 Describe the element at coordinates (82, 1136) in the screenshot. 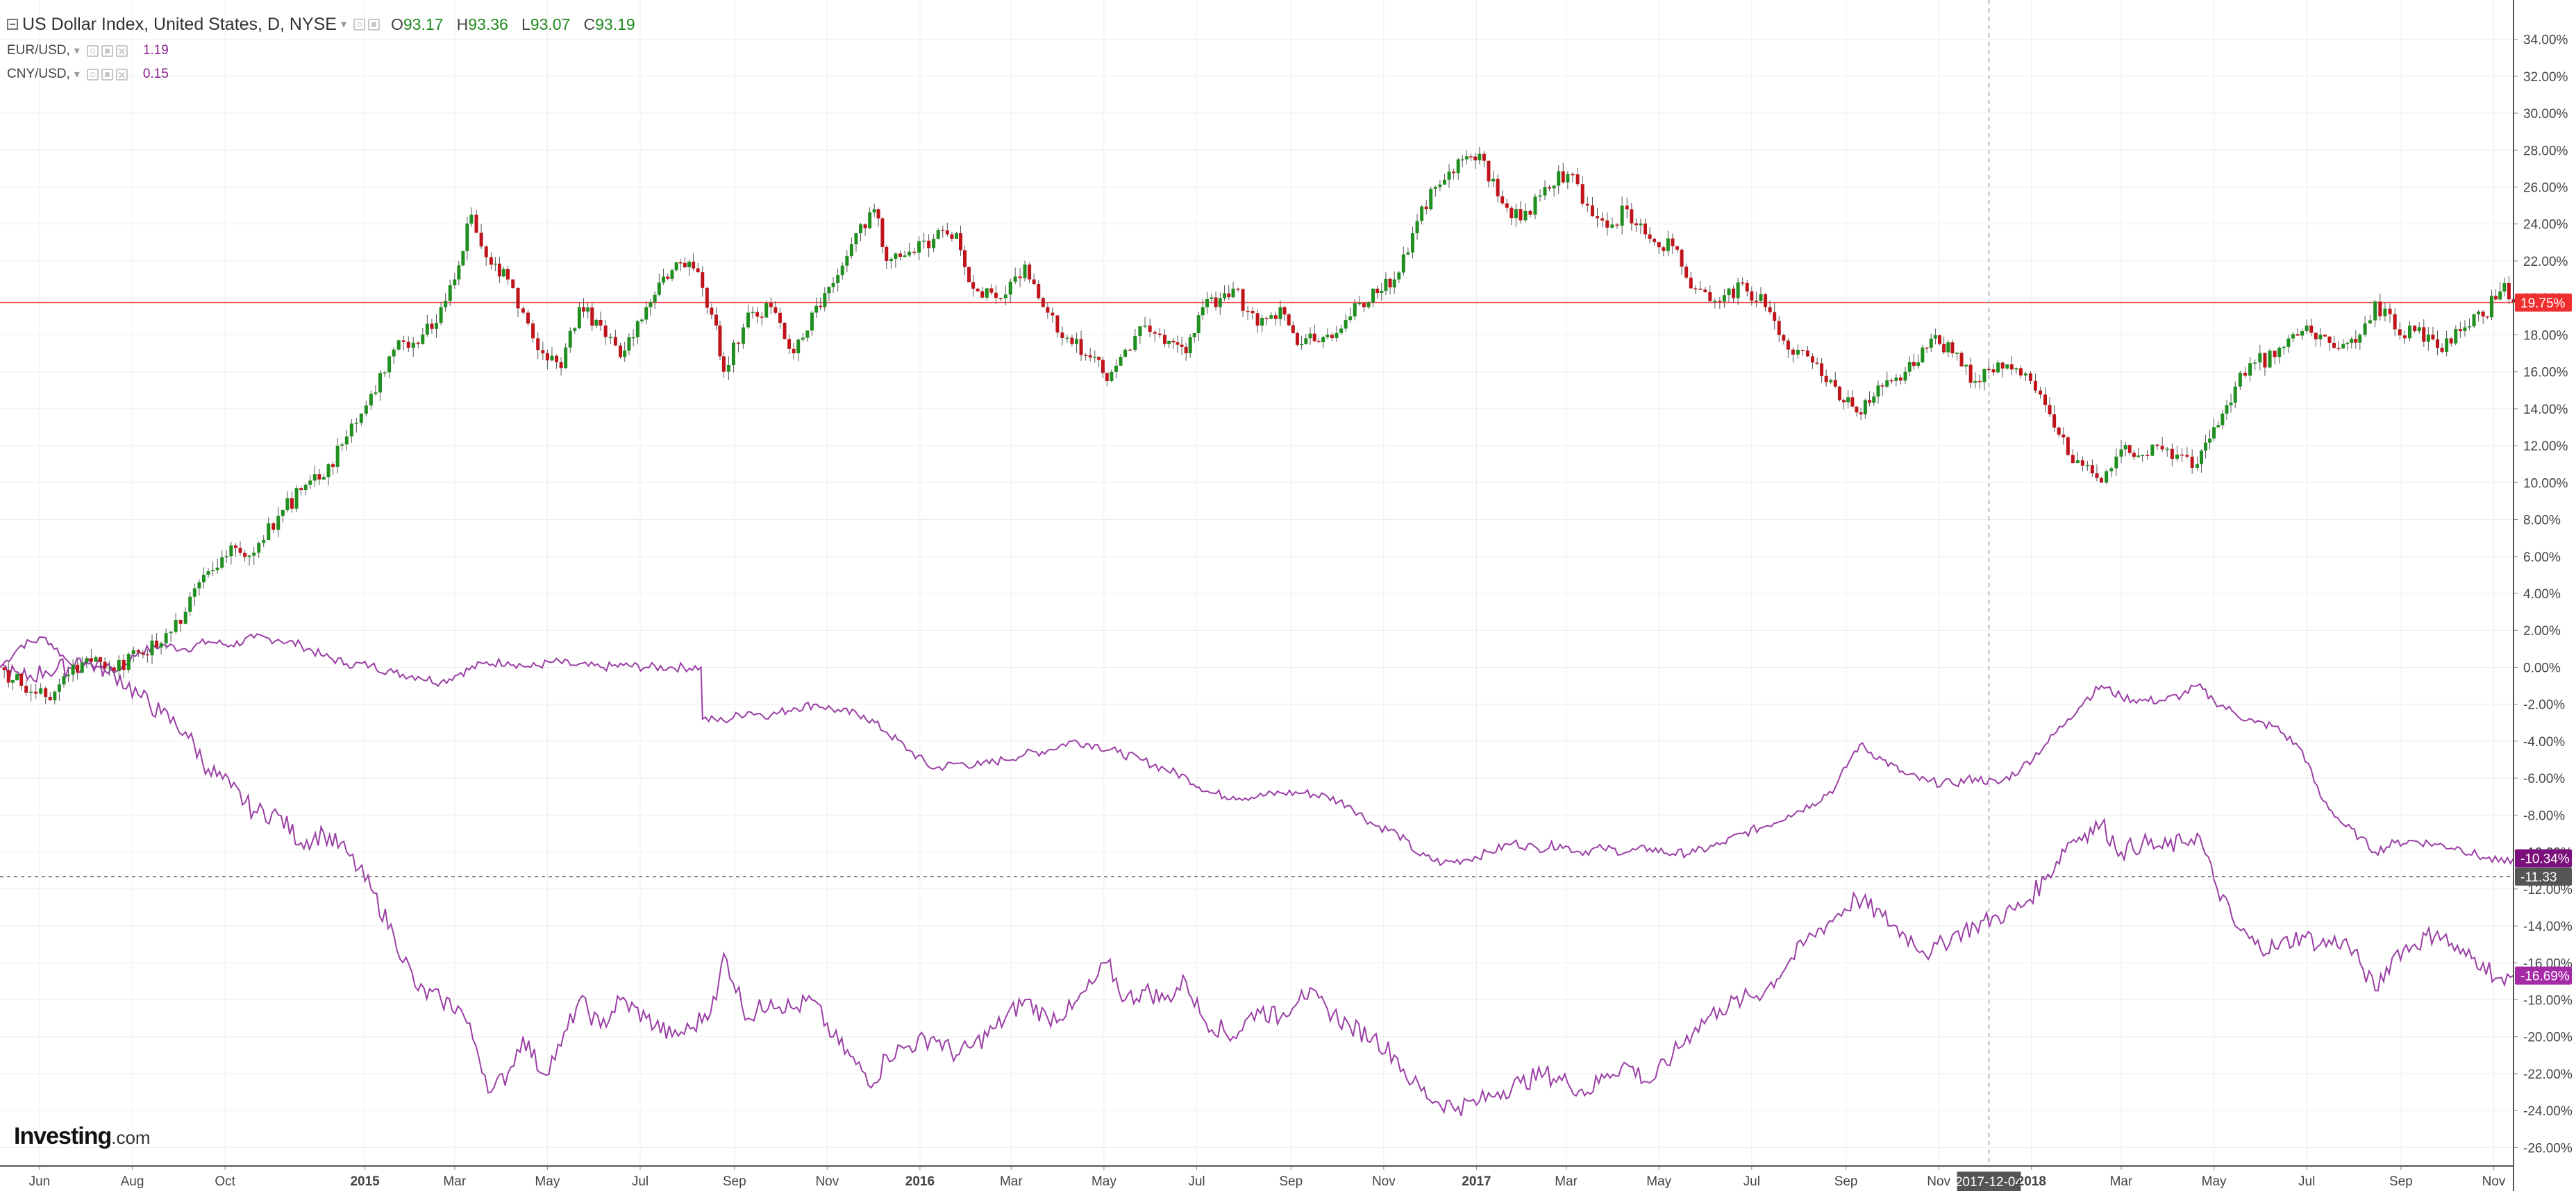

I see `investing-logo: Investing.com` at that location.